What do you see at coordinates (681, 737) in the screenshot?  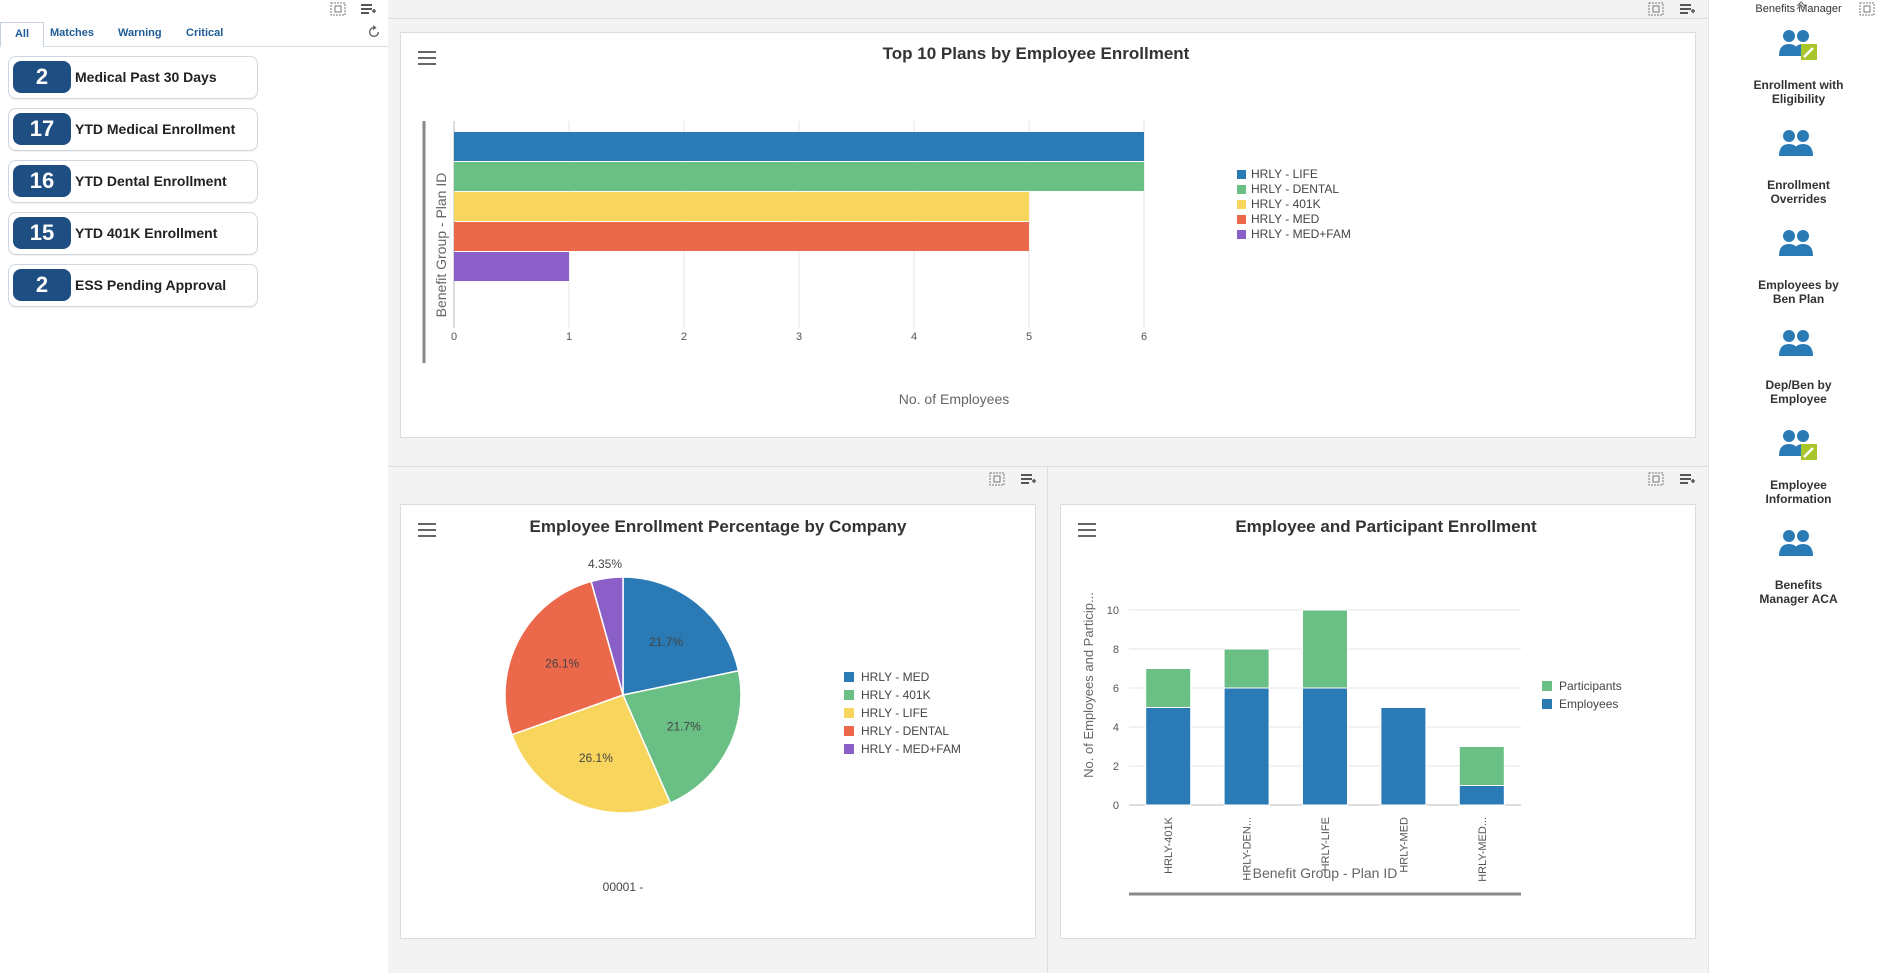 I see `pie-slice-hrly-401k` at bounding box center [681, 737].